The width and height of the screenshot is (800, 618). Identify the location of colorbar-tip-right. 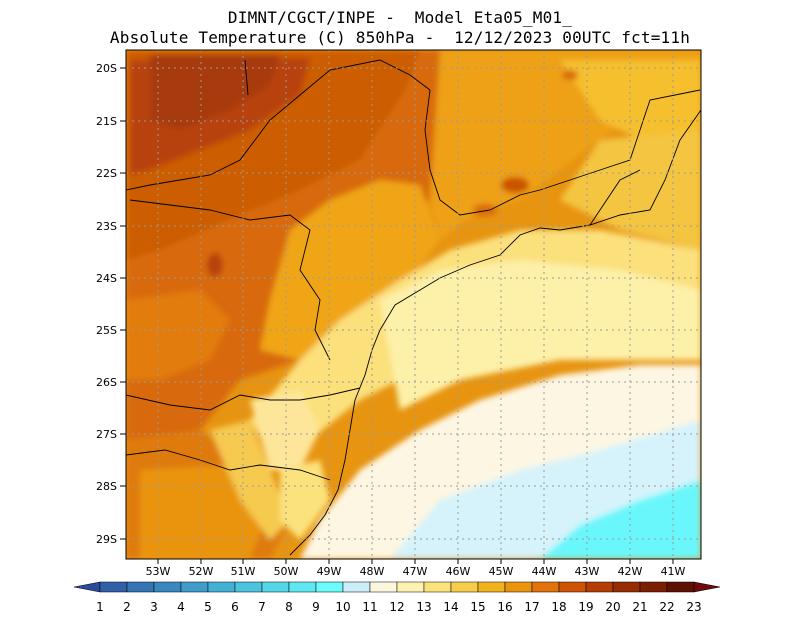
(707, 587).